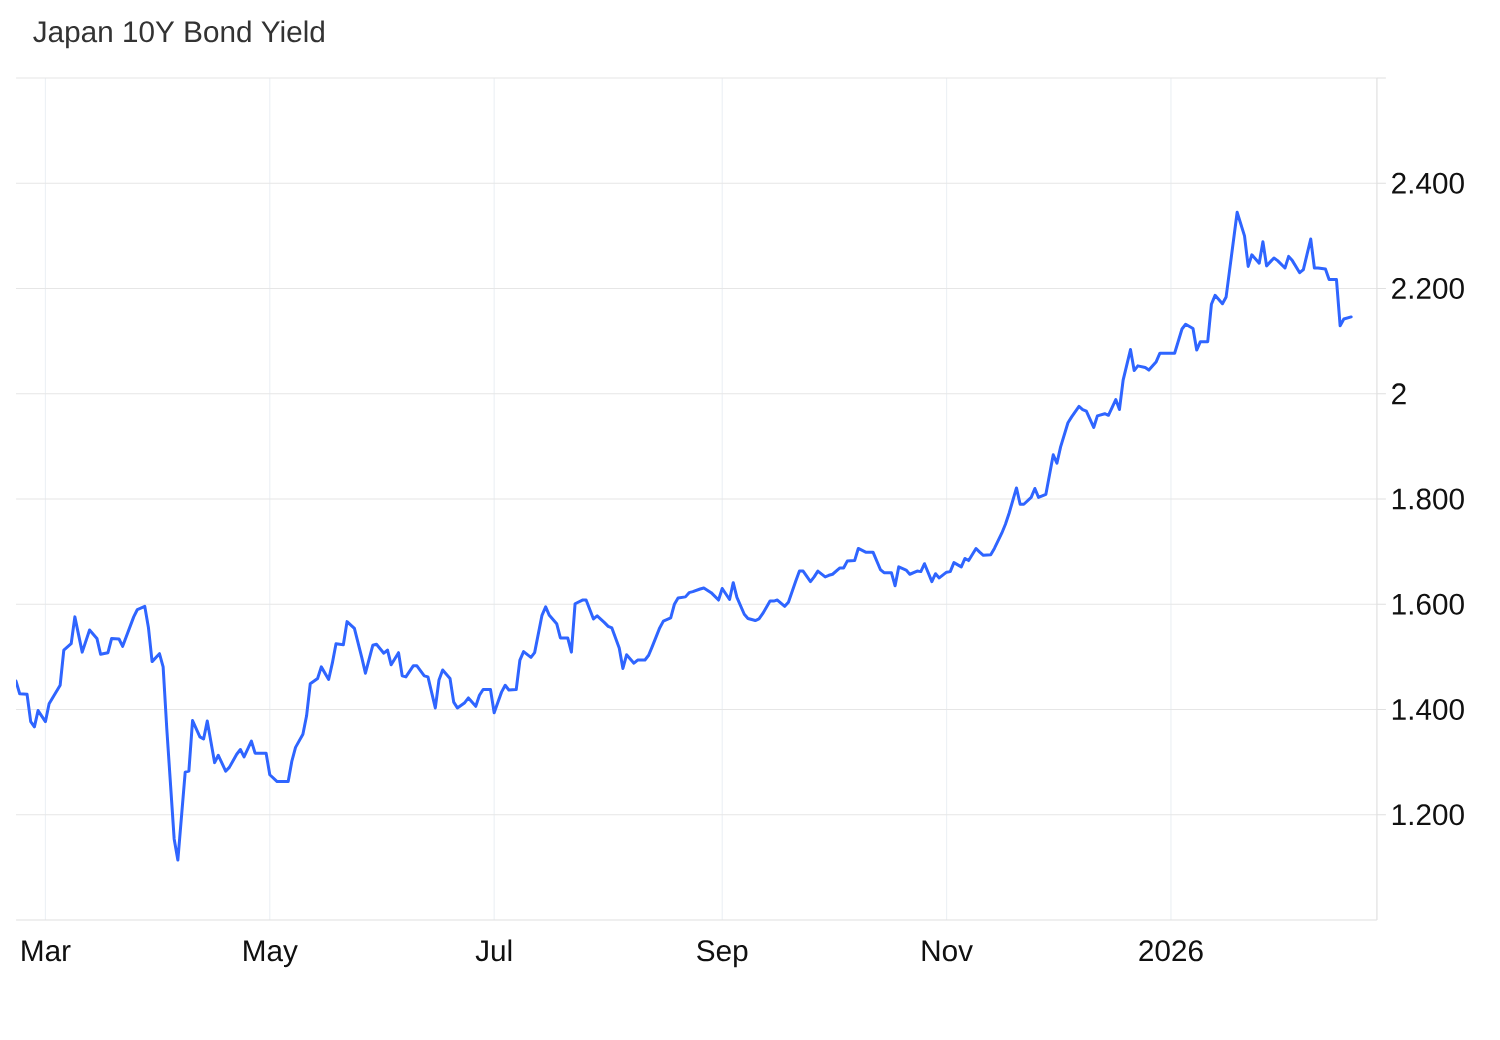 This screenshot has height=1040, width=1500. What do you see at coordinates (1171, 951) in the screenshot?
I see `x-tick-label: 2026` at bounding box center [1171, 951].